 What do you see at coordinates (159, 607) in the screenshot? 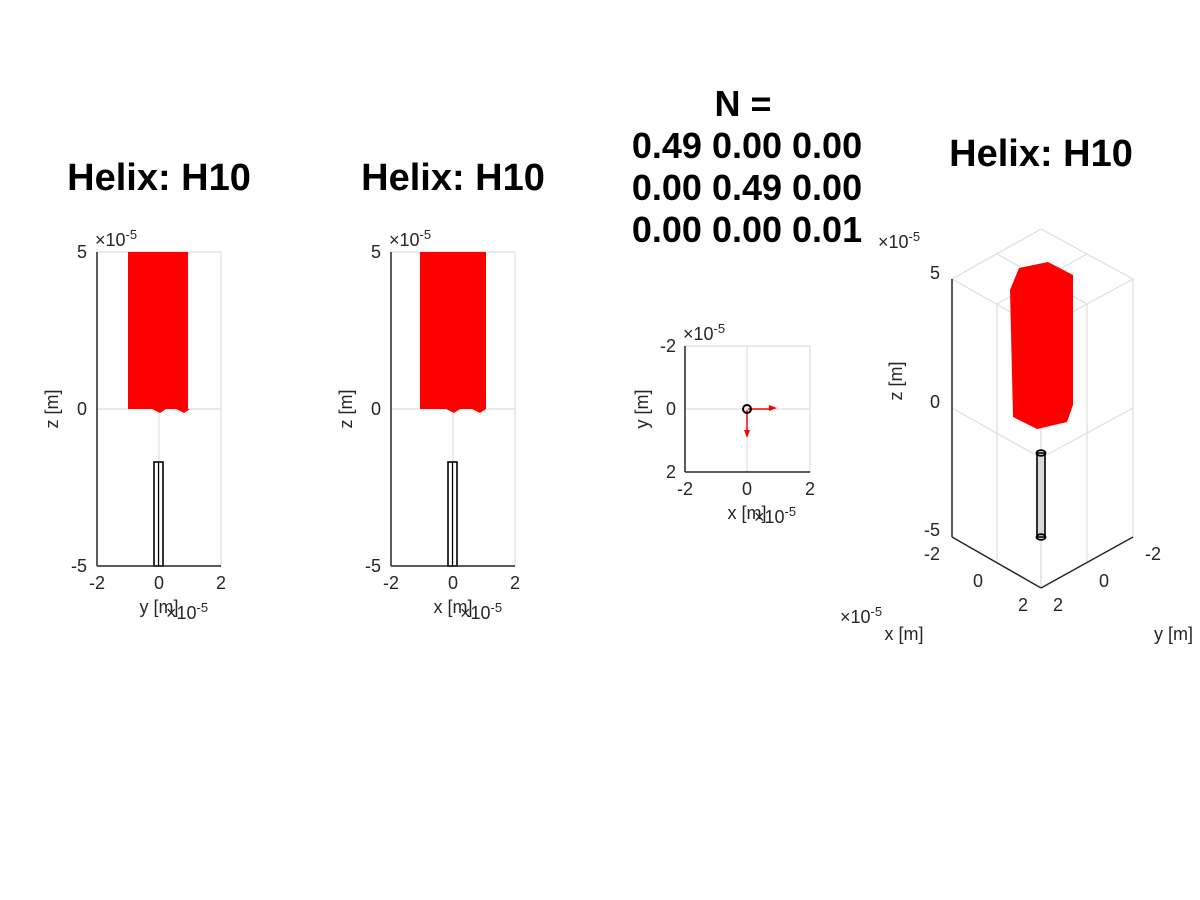
I see `x-axis-label: y [m]` at bounding box center [159, 607].